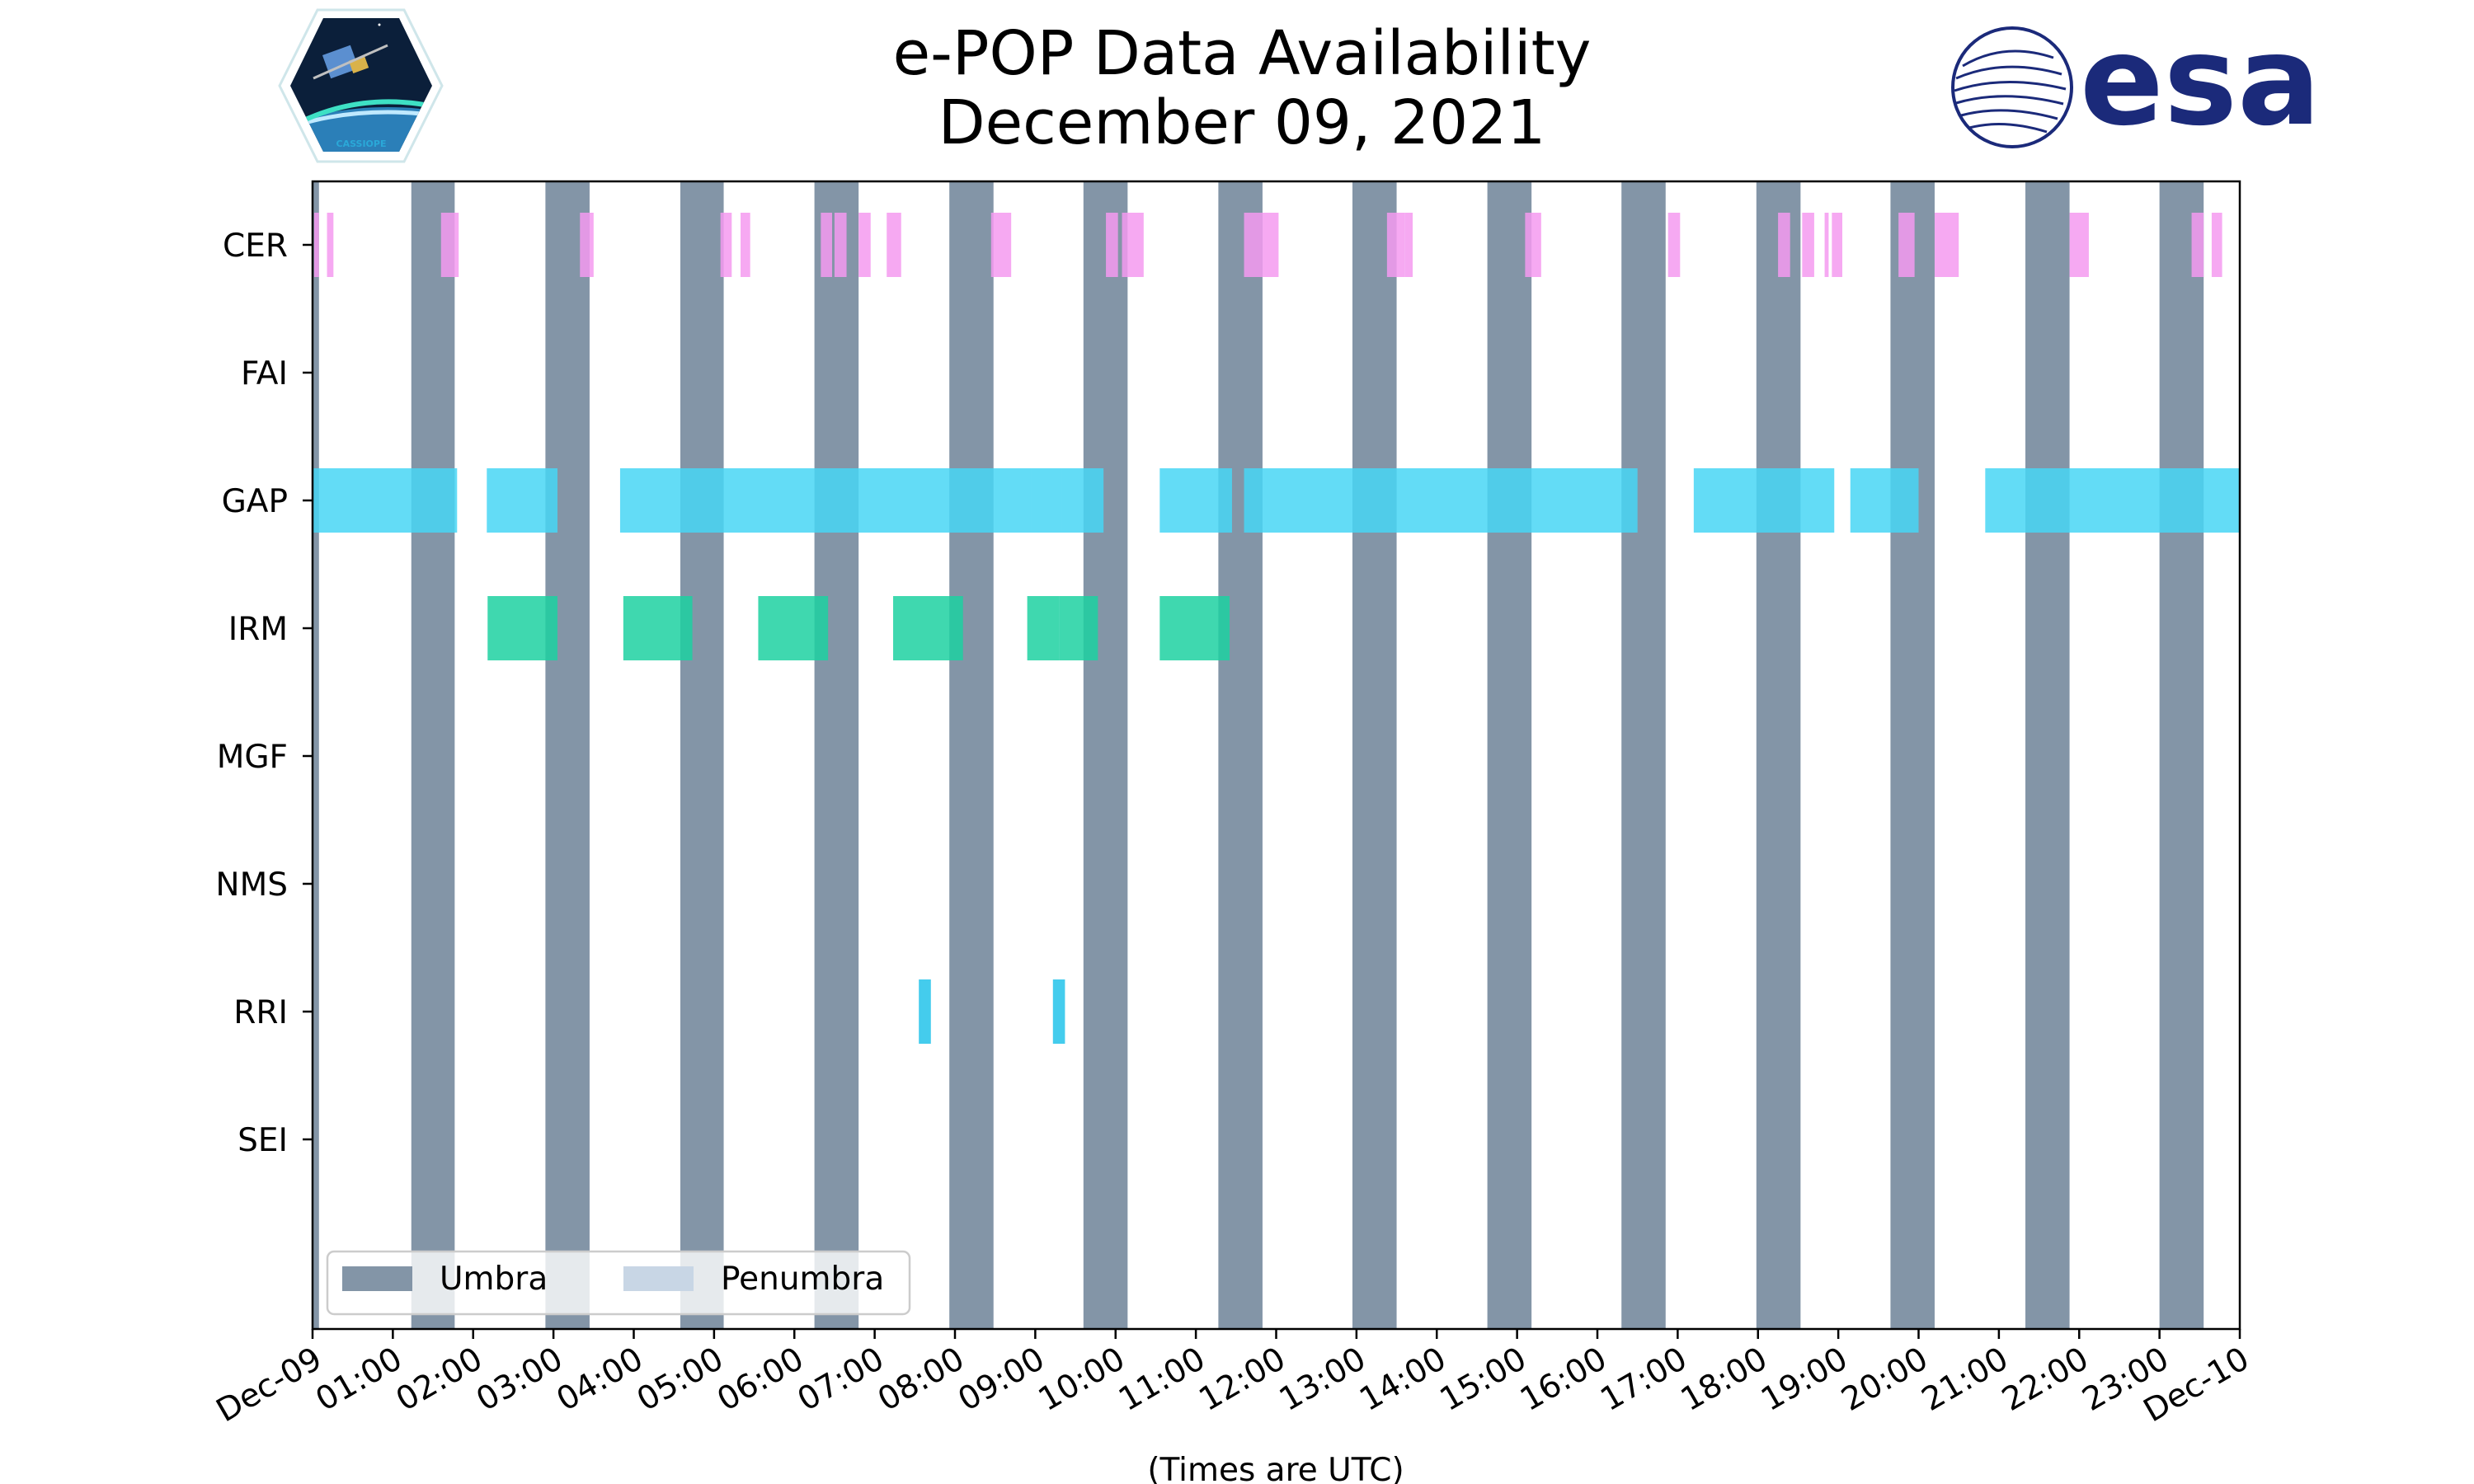 The image size is (2474, 1484). Describe the element at coordinates (439, 1380) in the screenshot. I see `x-tick-label-2: 02:00` at that location.